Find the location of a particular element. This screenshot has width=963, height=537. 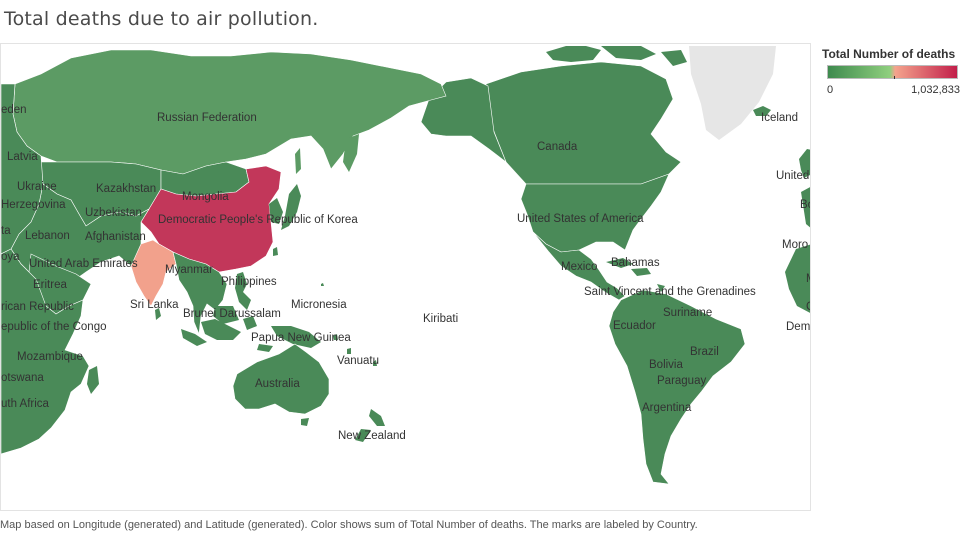

label-kiribati: Kiribati is located at coordinates (440, 319).